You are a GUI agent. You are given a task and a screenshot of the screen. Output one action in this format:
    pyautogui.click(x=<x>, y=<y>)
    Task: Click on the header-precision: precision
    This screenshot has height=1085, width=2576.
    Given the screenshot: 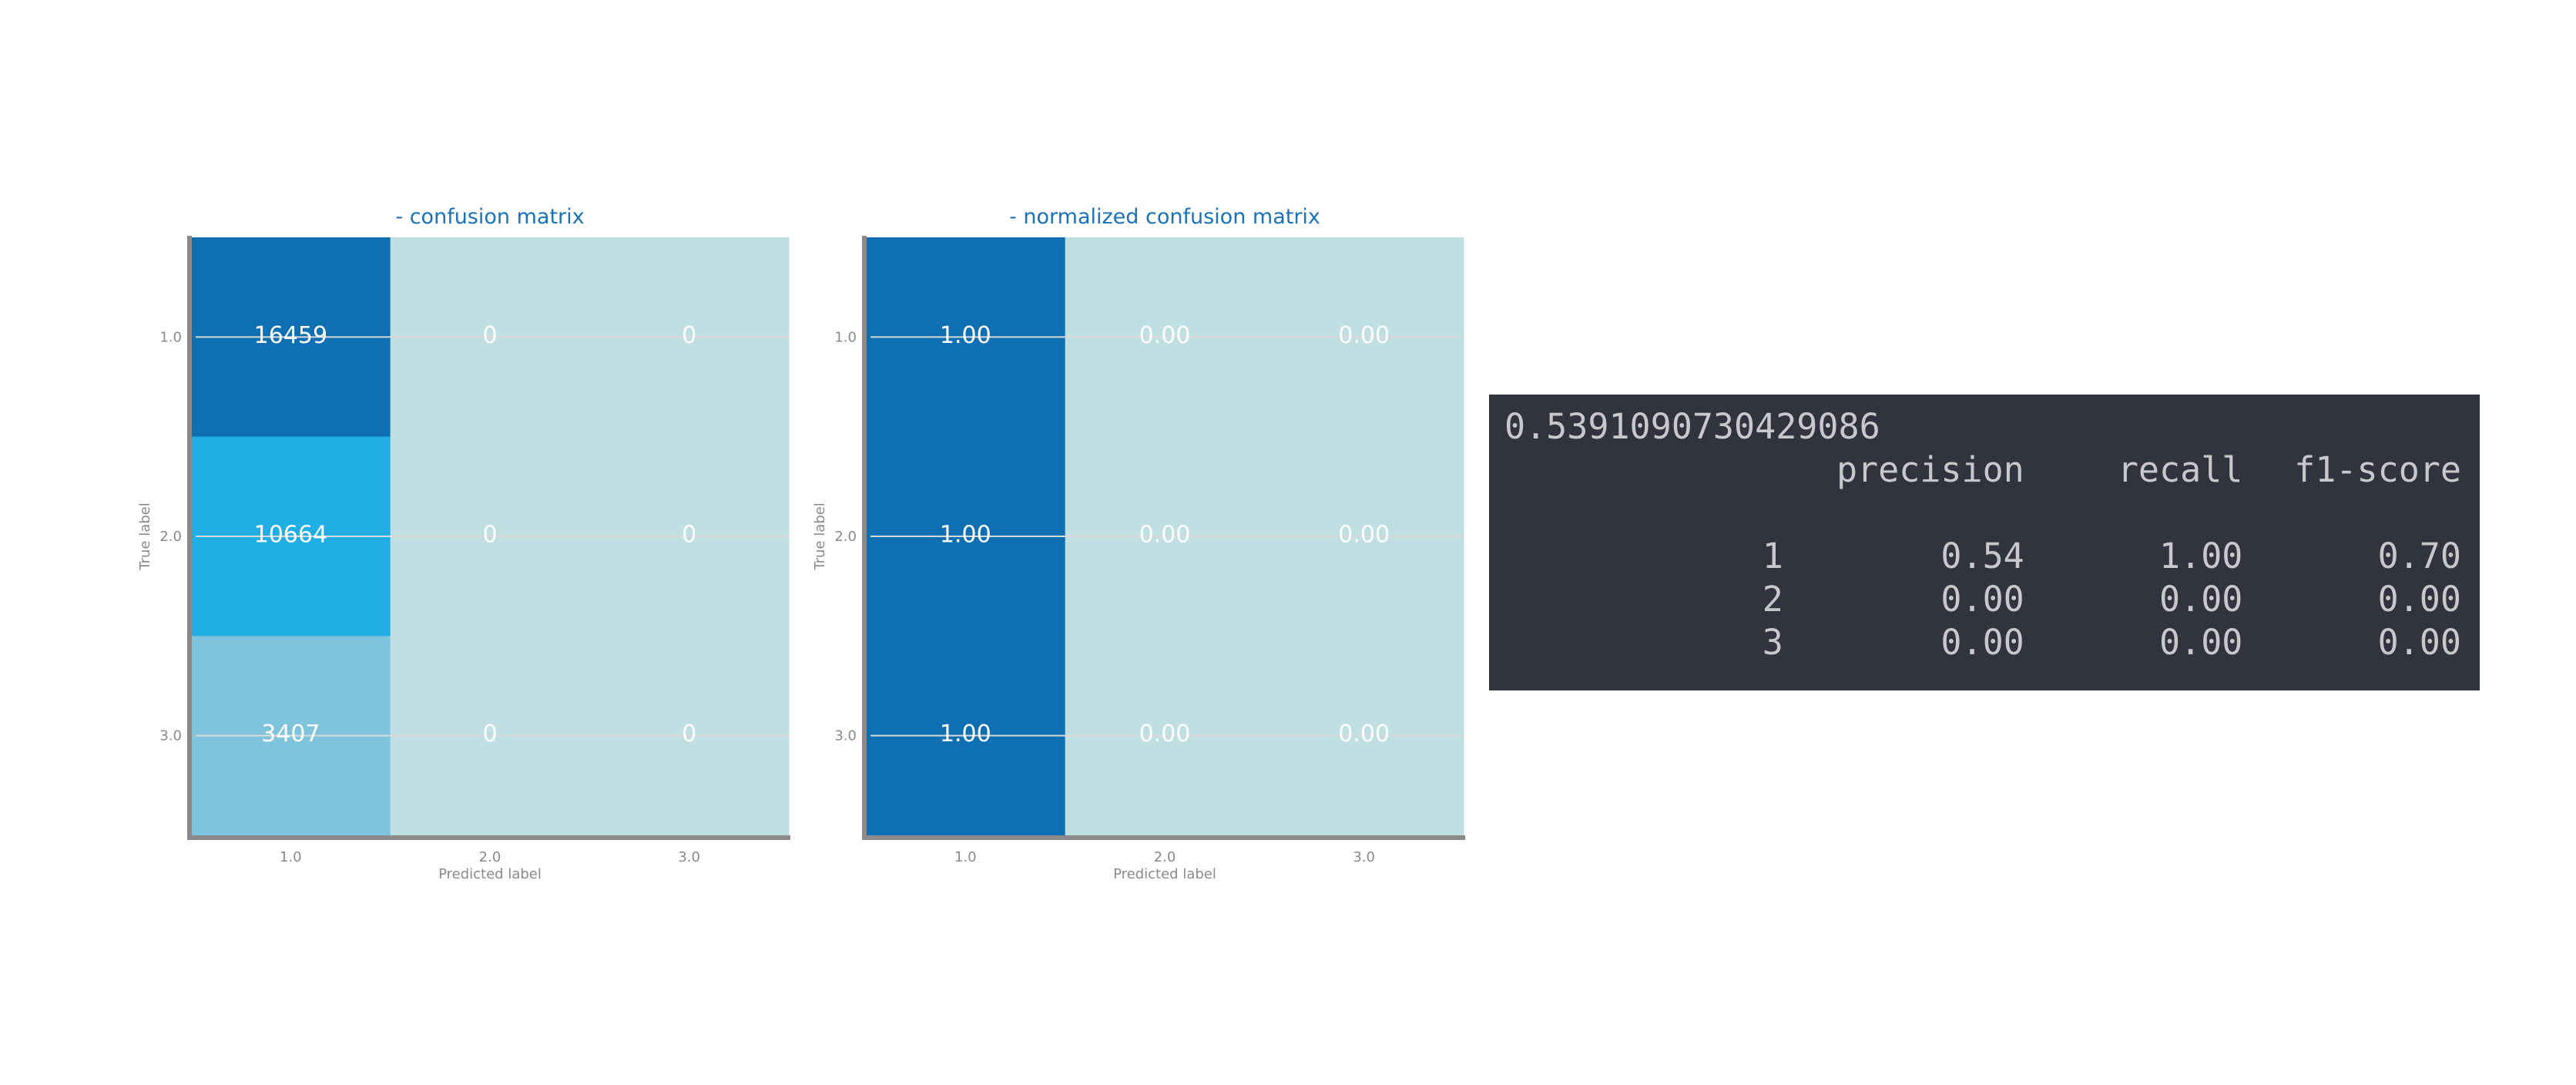 What is the action you would take?
    pyautogui.click(x=1930, y=470)
    